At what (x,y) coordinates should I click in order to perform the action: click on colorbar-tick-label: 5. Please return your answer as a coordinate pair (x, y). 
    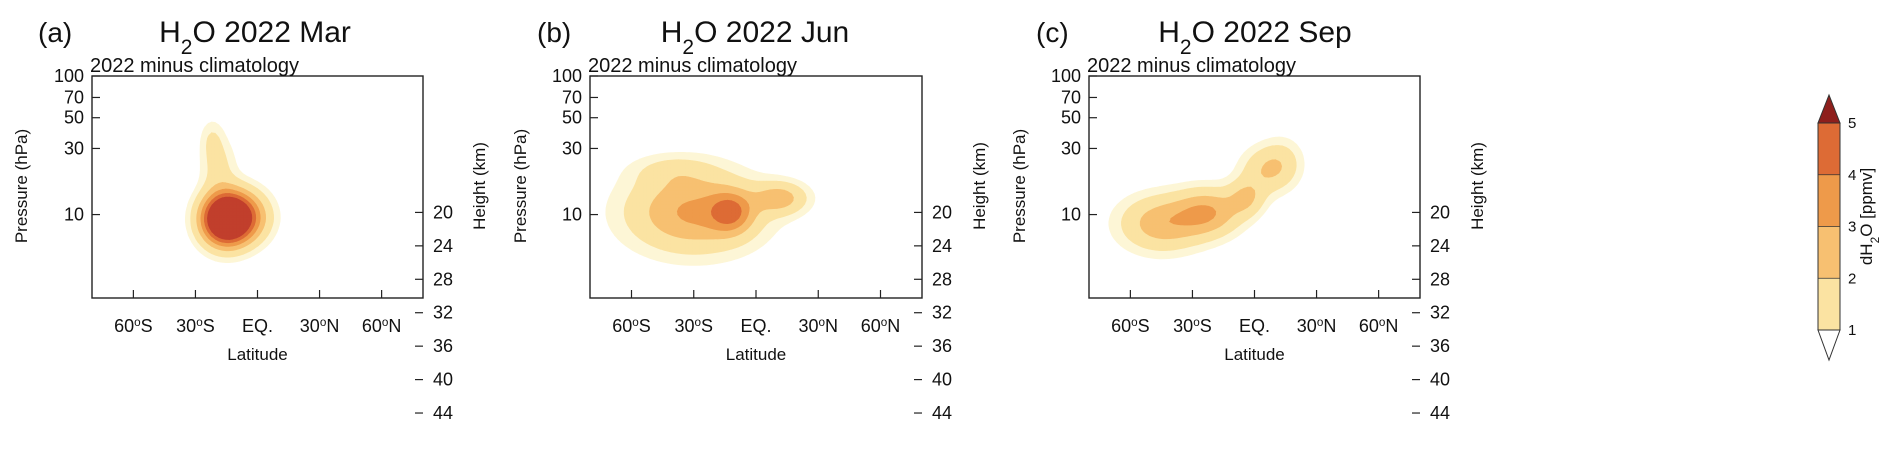
    Looking at the image, I should click on (1852, 123).